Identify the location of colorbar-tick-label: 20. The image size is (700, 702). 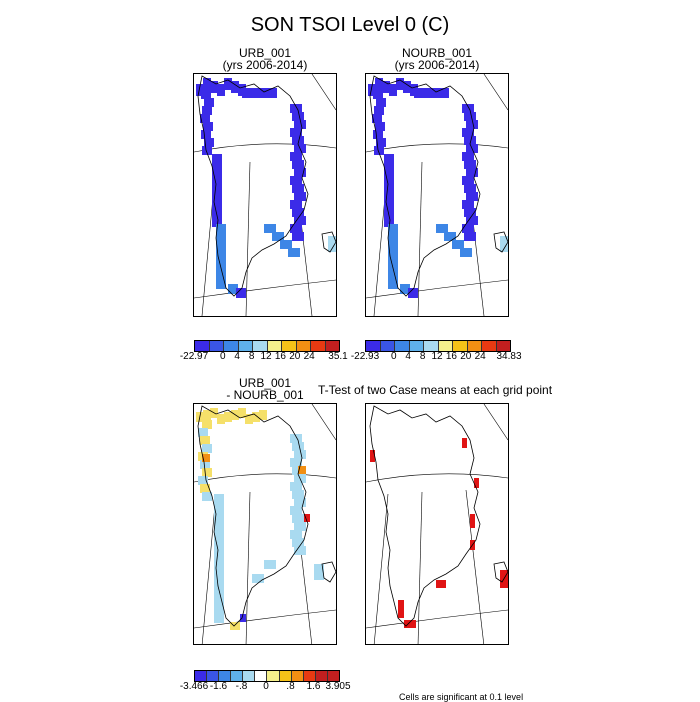
(466, 356).